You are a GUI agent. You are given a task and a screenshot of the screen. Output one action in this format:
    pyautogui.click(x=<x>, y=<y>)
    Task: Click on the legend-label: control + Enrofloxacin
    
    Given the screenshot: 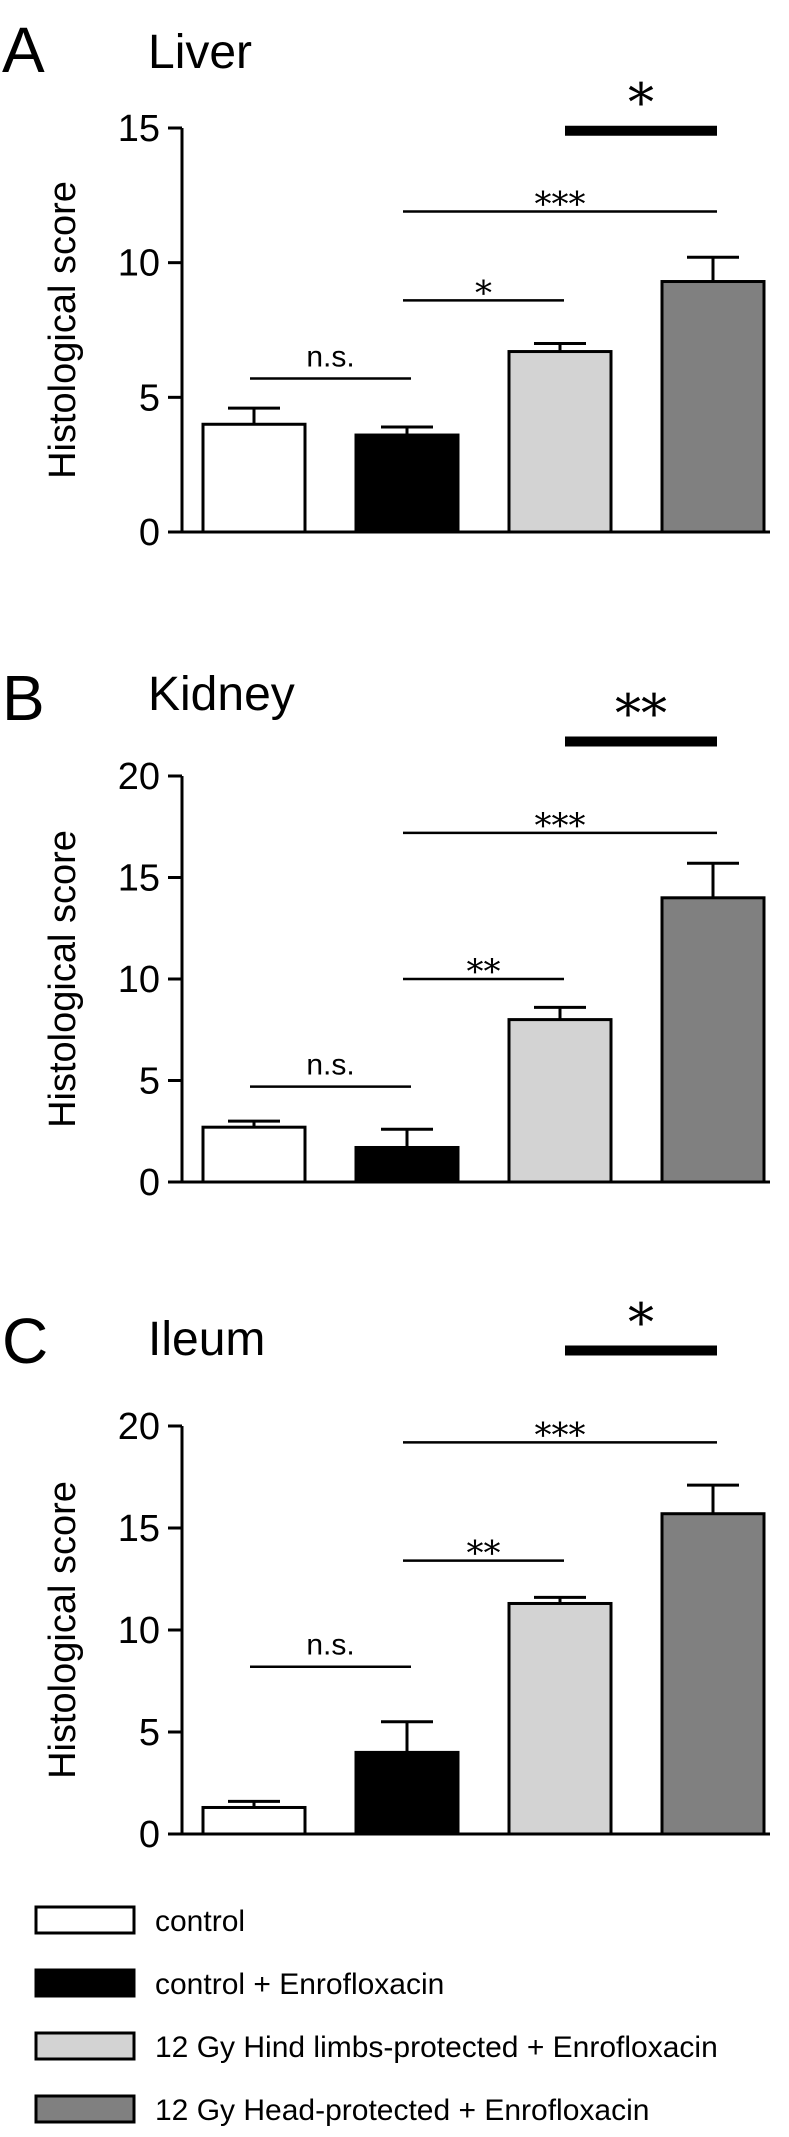 What is the action you would take?
    pyautogui.click(x=299, y=1984)
    